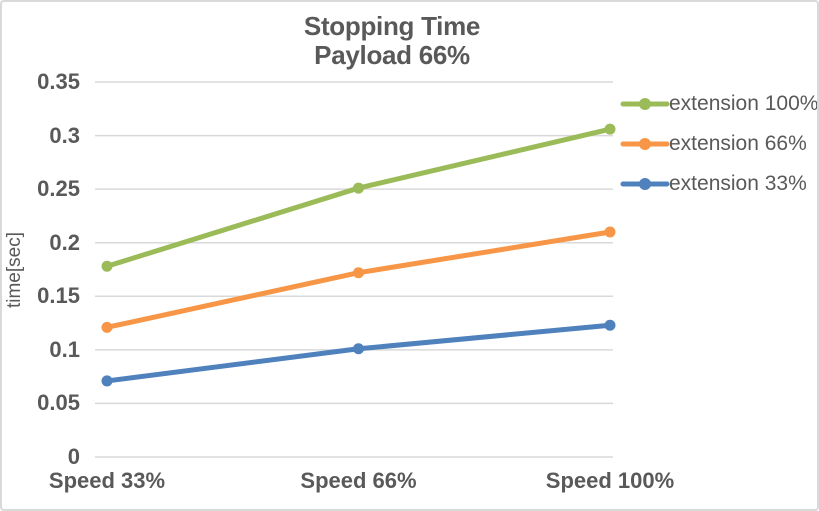 The width and height of the screenshot is (819, 511). I want to click on y-tick-label: 0.35, so click(58, 81).